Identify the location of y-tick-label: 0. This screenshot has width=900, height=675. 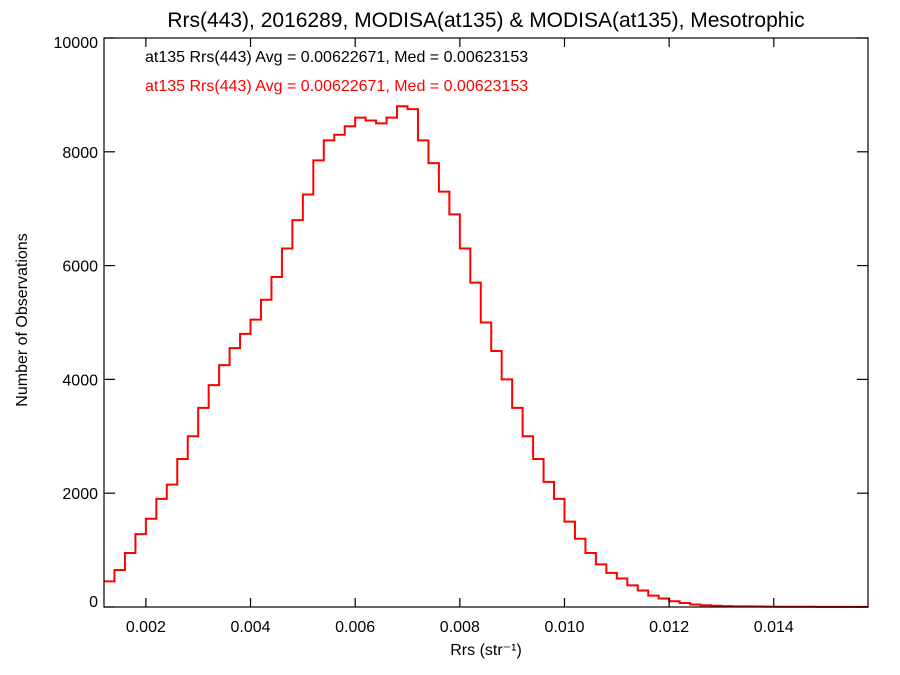
(93, 602).